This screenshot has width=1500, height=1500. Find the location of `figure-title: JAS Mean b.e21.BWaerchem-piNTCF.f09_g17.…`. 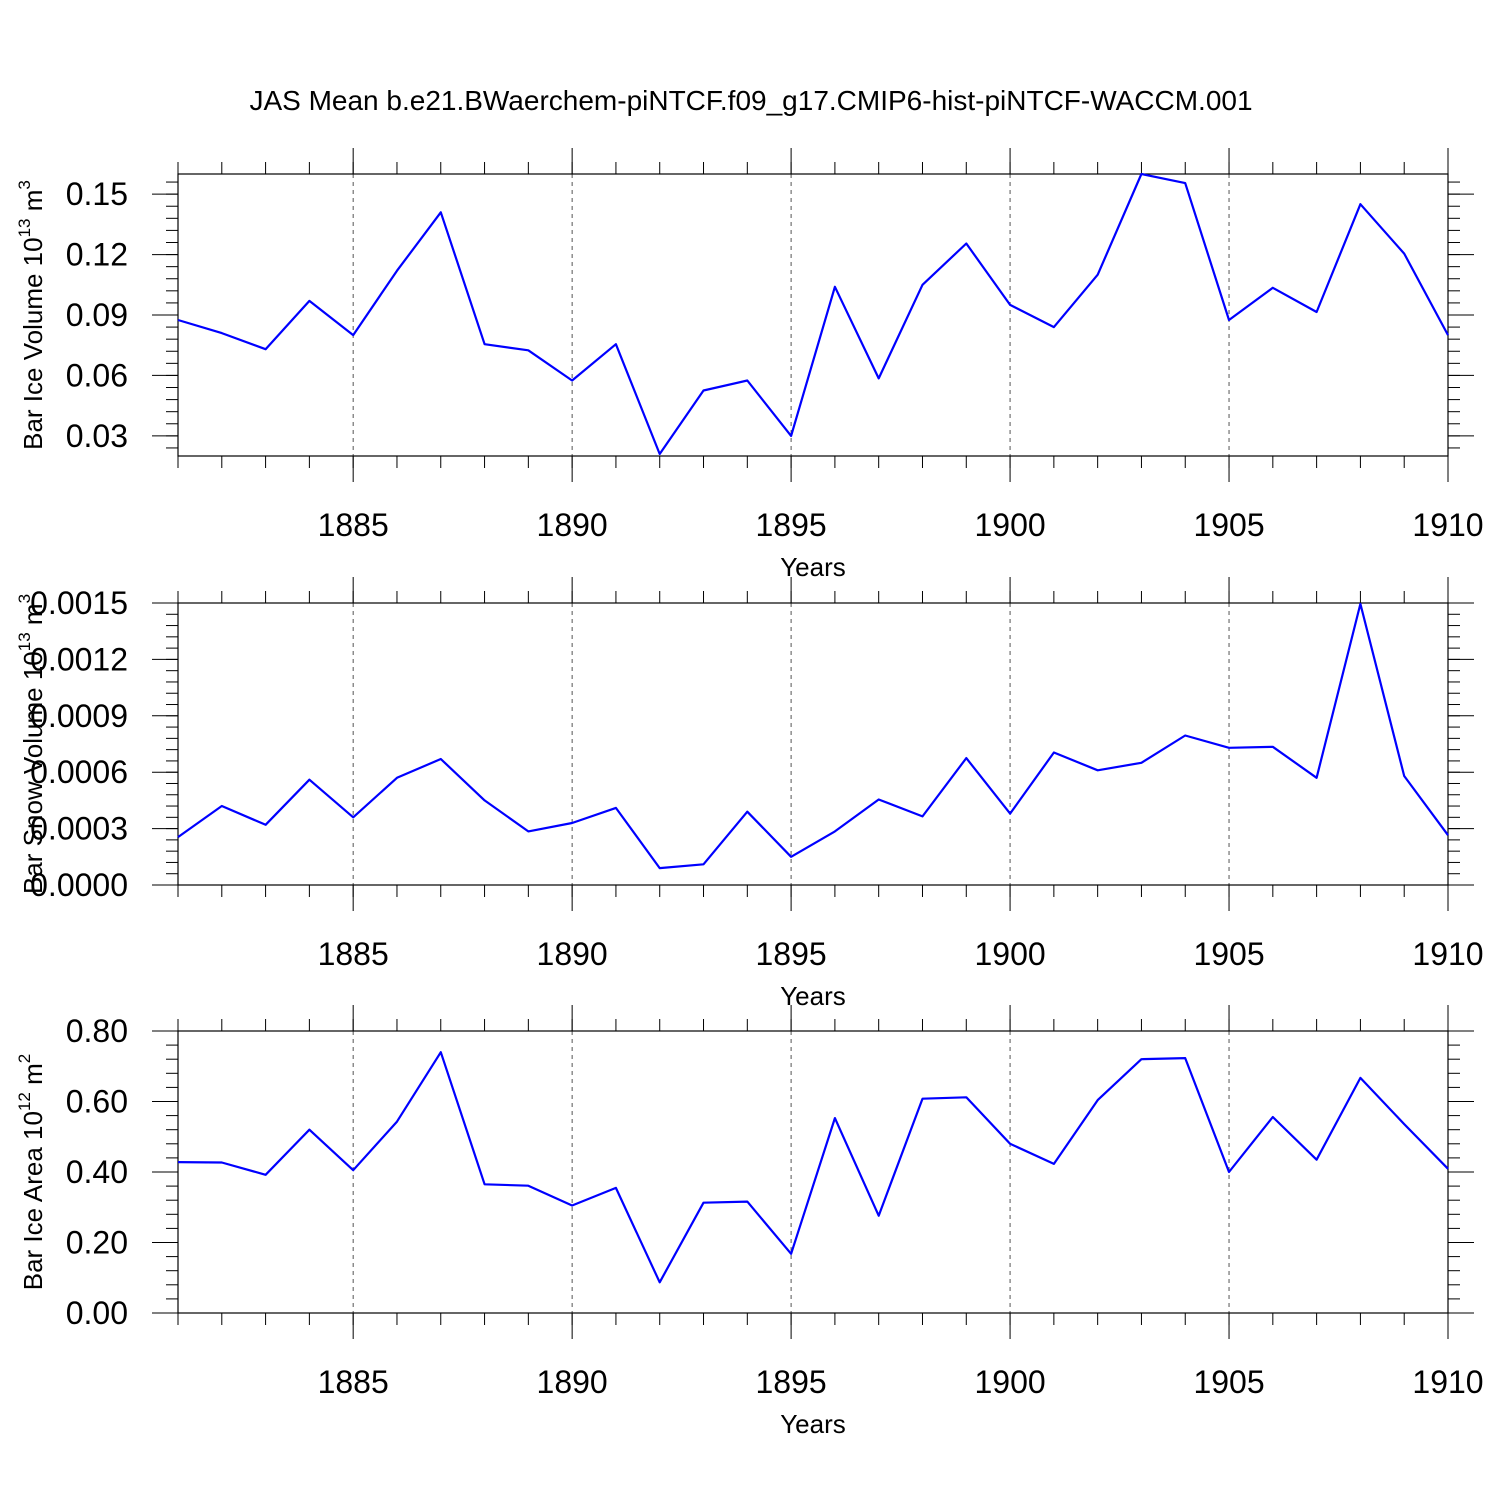

figure-title: JAS Mean b.e21.BWaerchem-piNTCF.f09_g17.… is located at coordinates (750, 100).